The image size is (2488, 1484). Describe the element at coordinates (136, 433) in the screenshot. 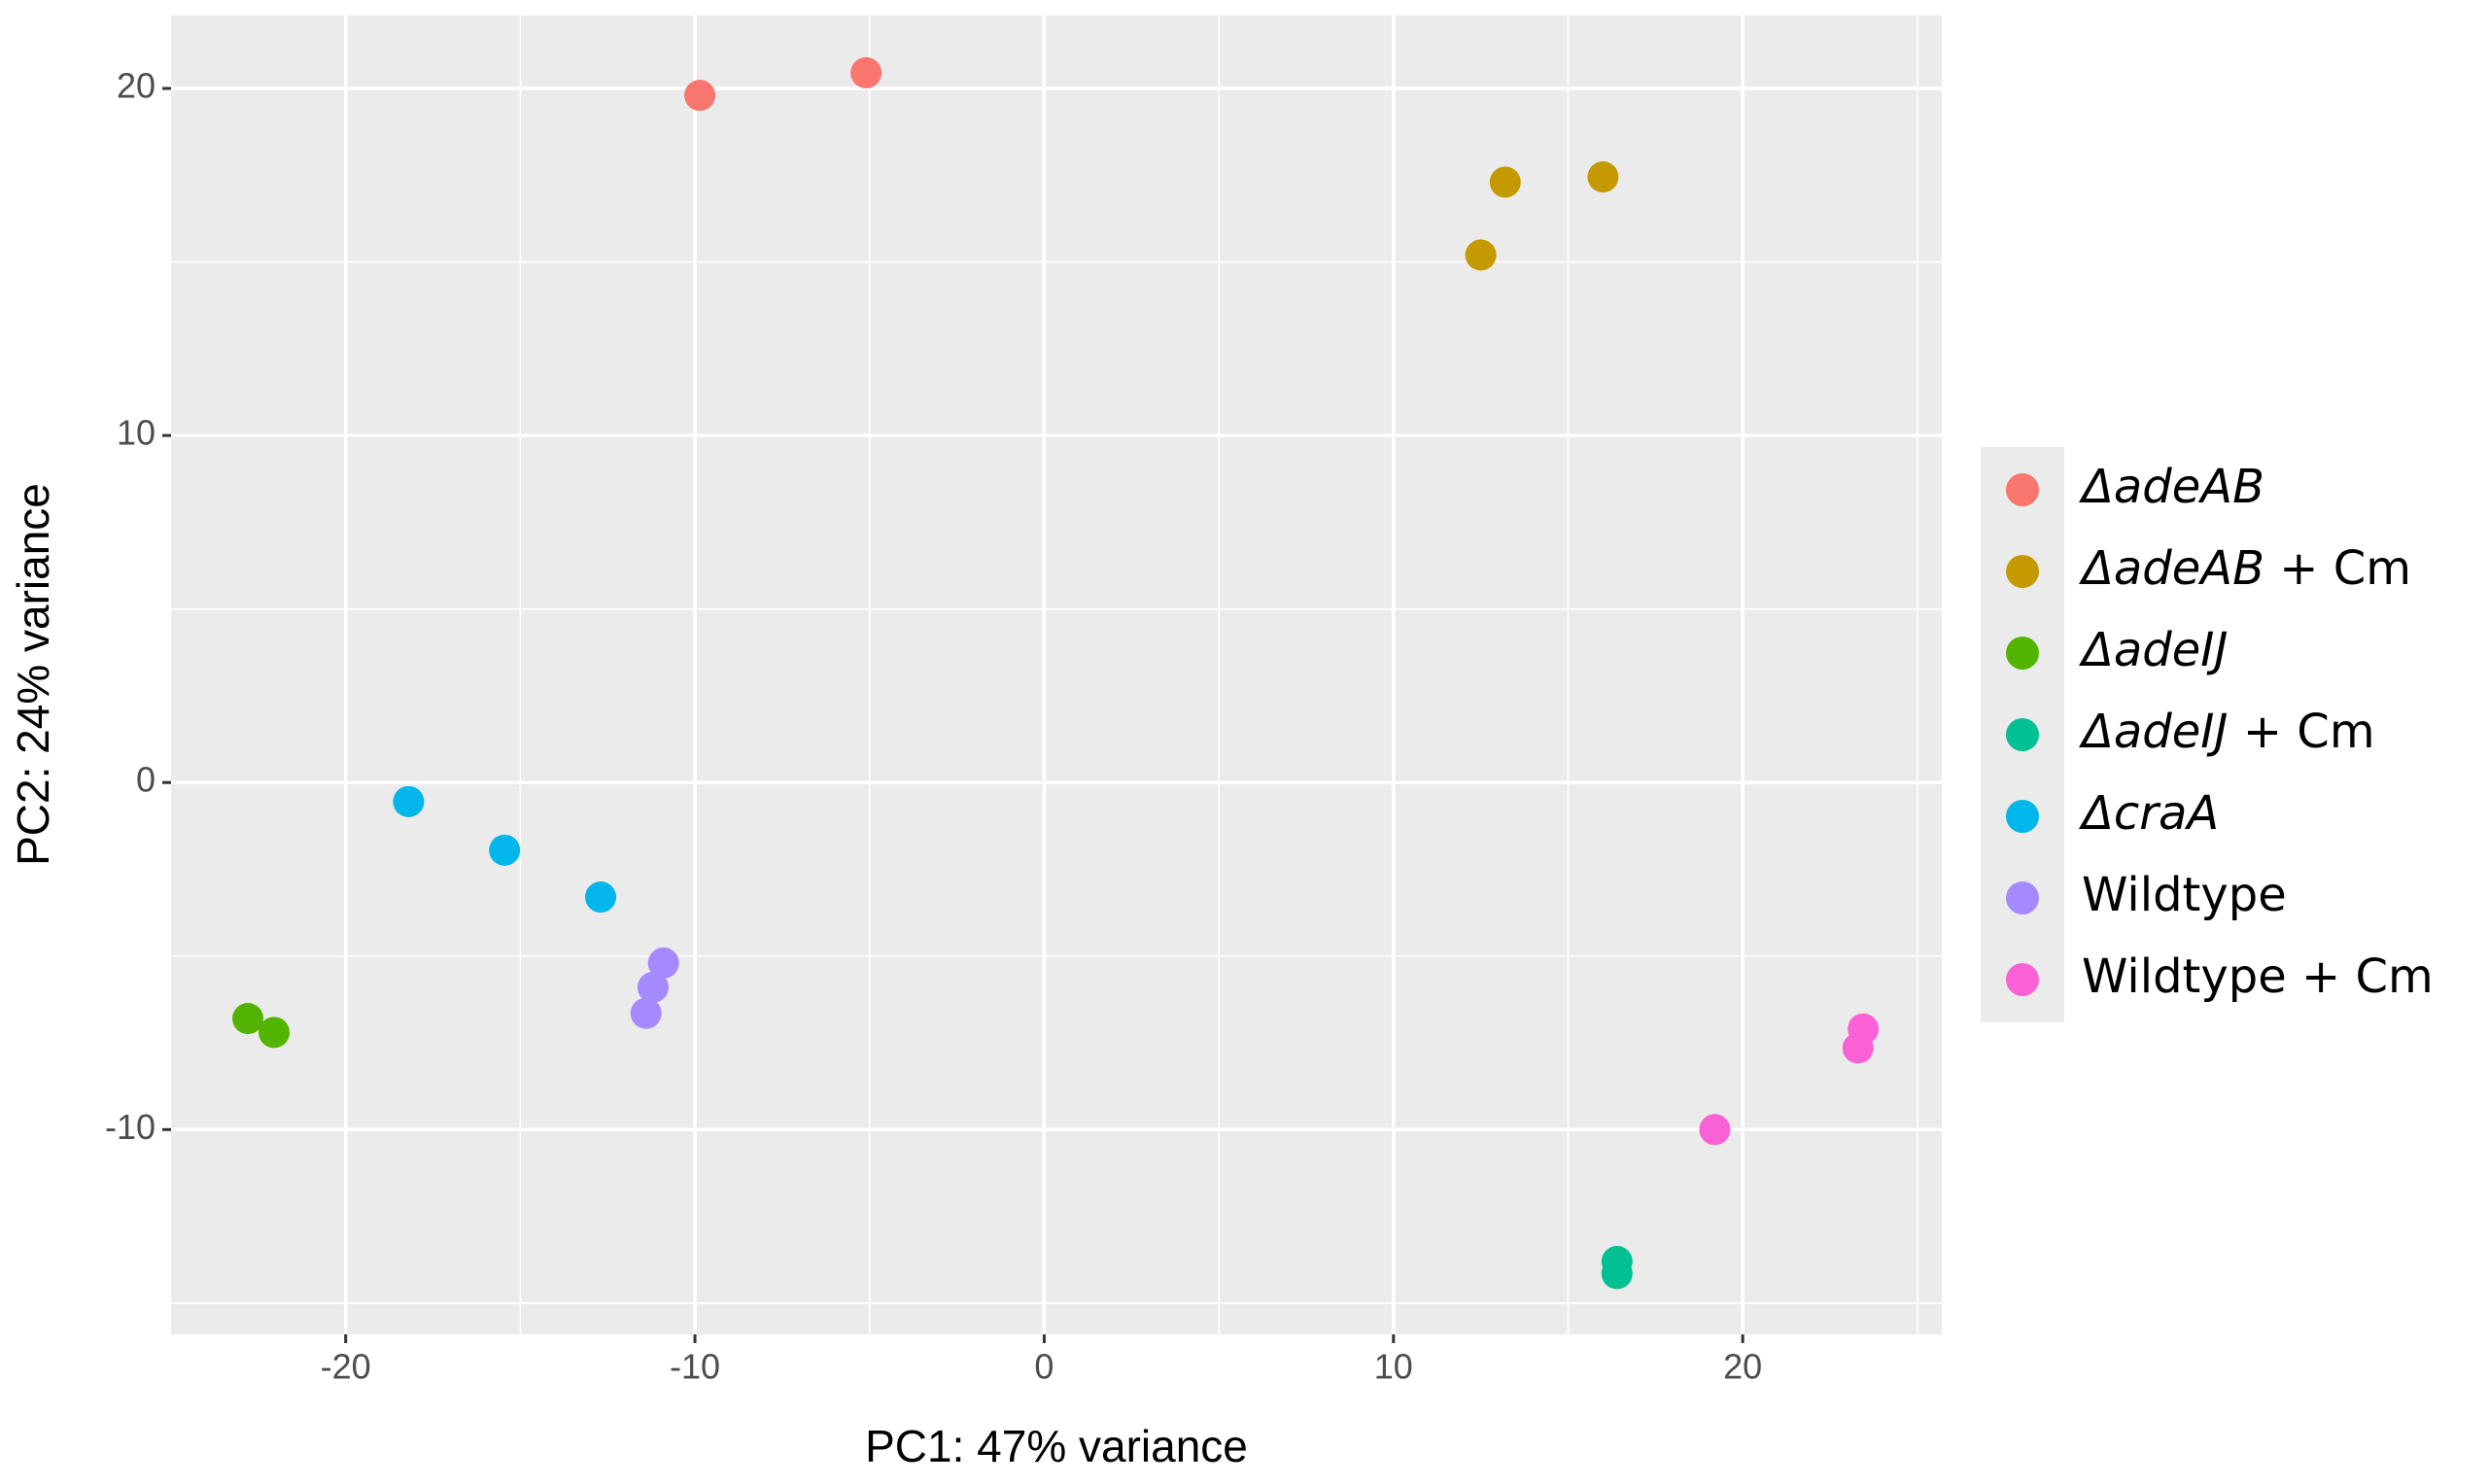

I see `y-tick-label: 10` at that location.